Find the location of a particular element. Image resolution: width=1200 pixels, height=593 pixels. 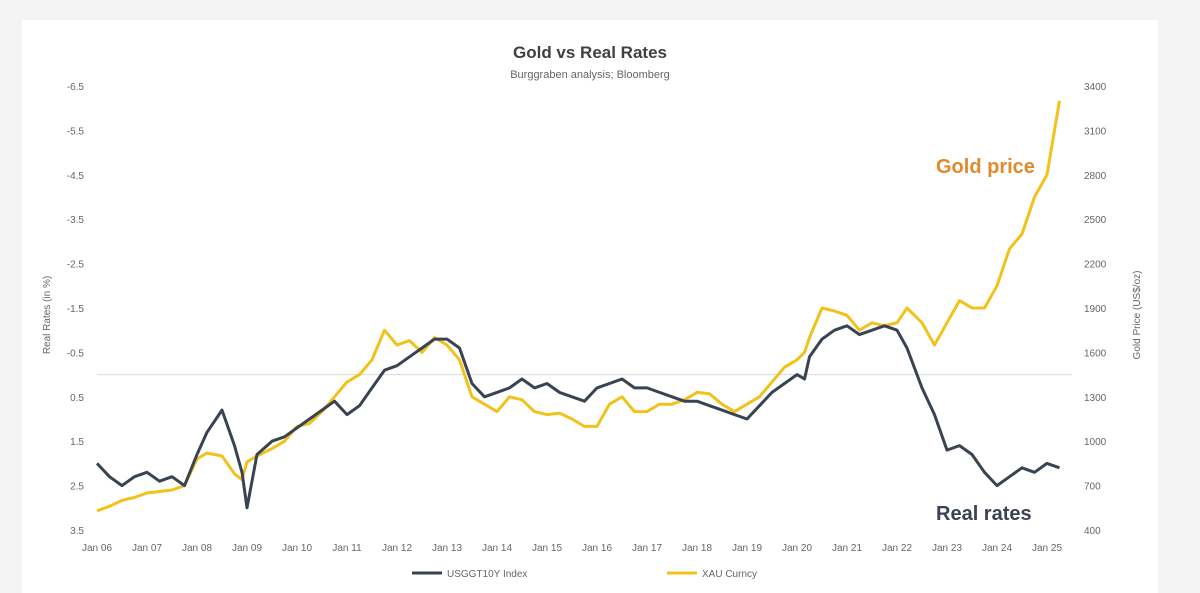

x-tick-label: Jan 13 is located at coordinates (447, 548).